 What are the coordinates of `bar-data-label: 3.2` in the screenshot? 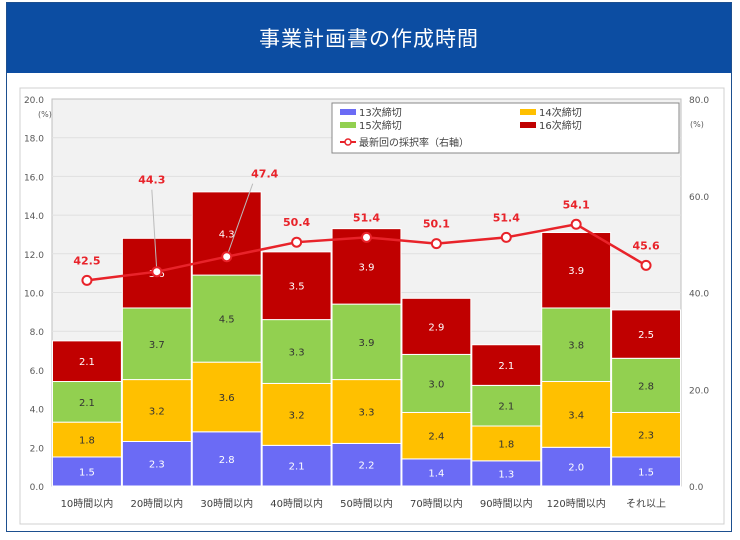 It's located at (297, 415).